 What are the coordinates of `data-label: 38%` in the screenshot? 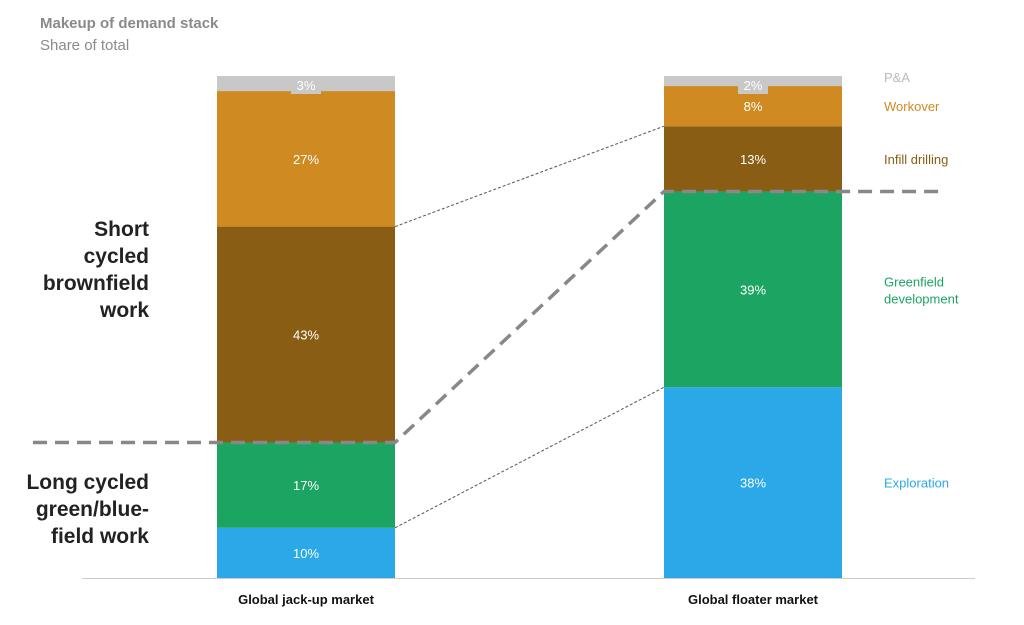 It's located at (753, 483).